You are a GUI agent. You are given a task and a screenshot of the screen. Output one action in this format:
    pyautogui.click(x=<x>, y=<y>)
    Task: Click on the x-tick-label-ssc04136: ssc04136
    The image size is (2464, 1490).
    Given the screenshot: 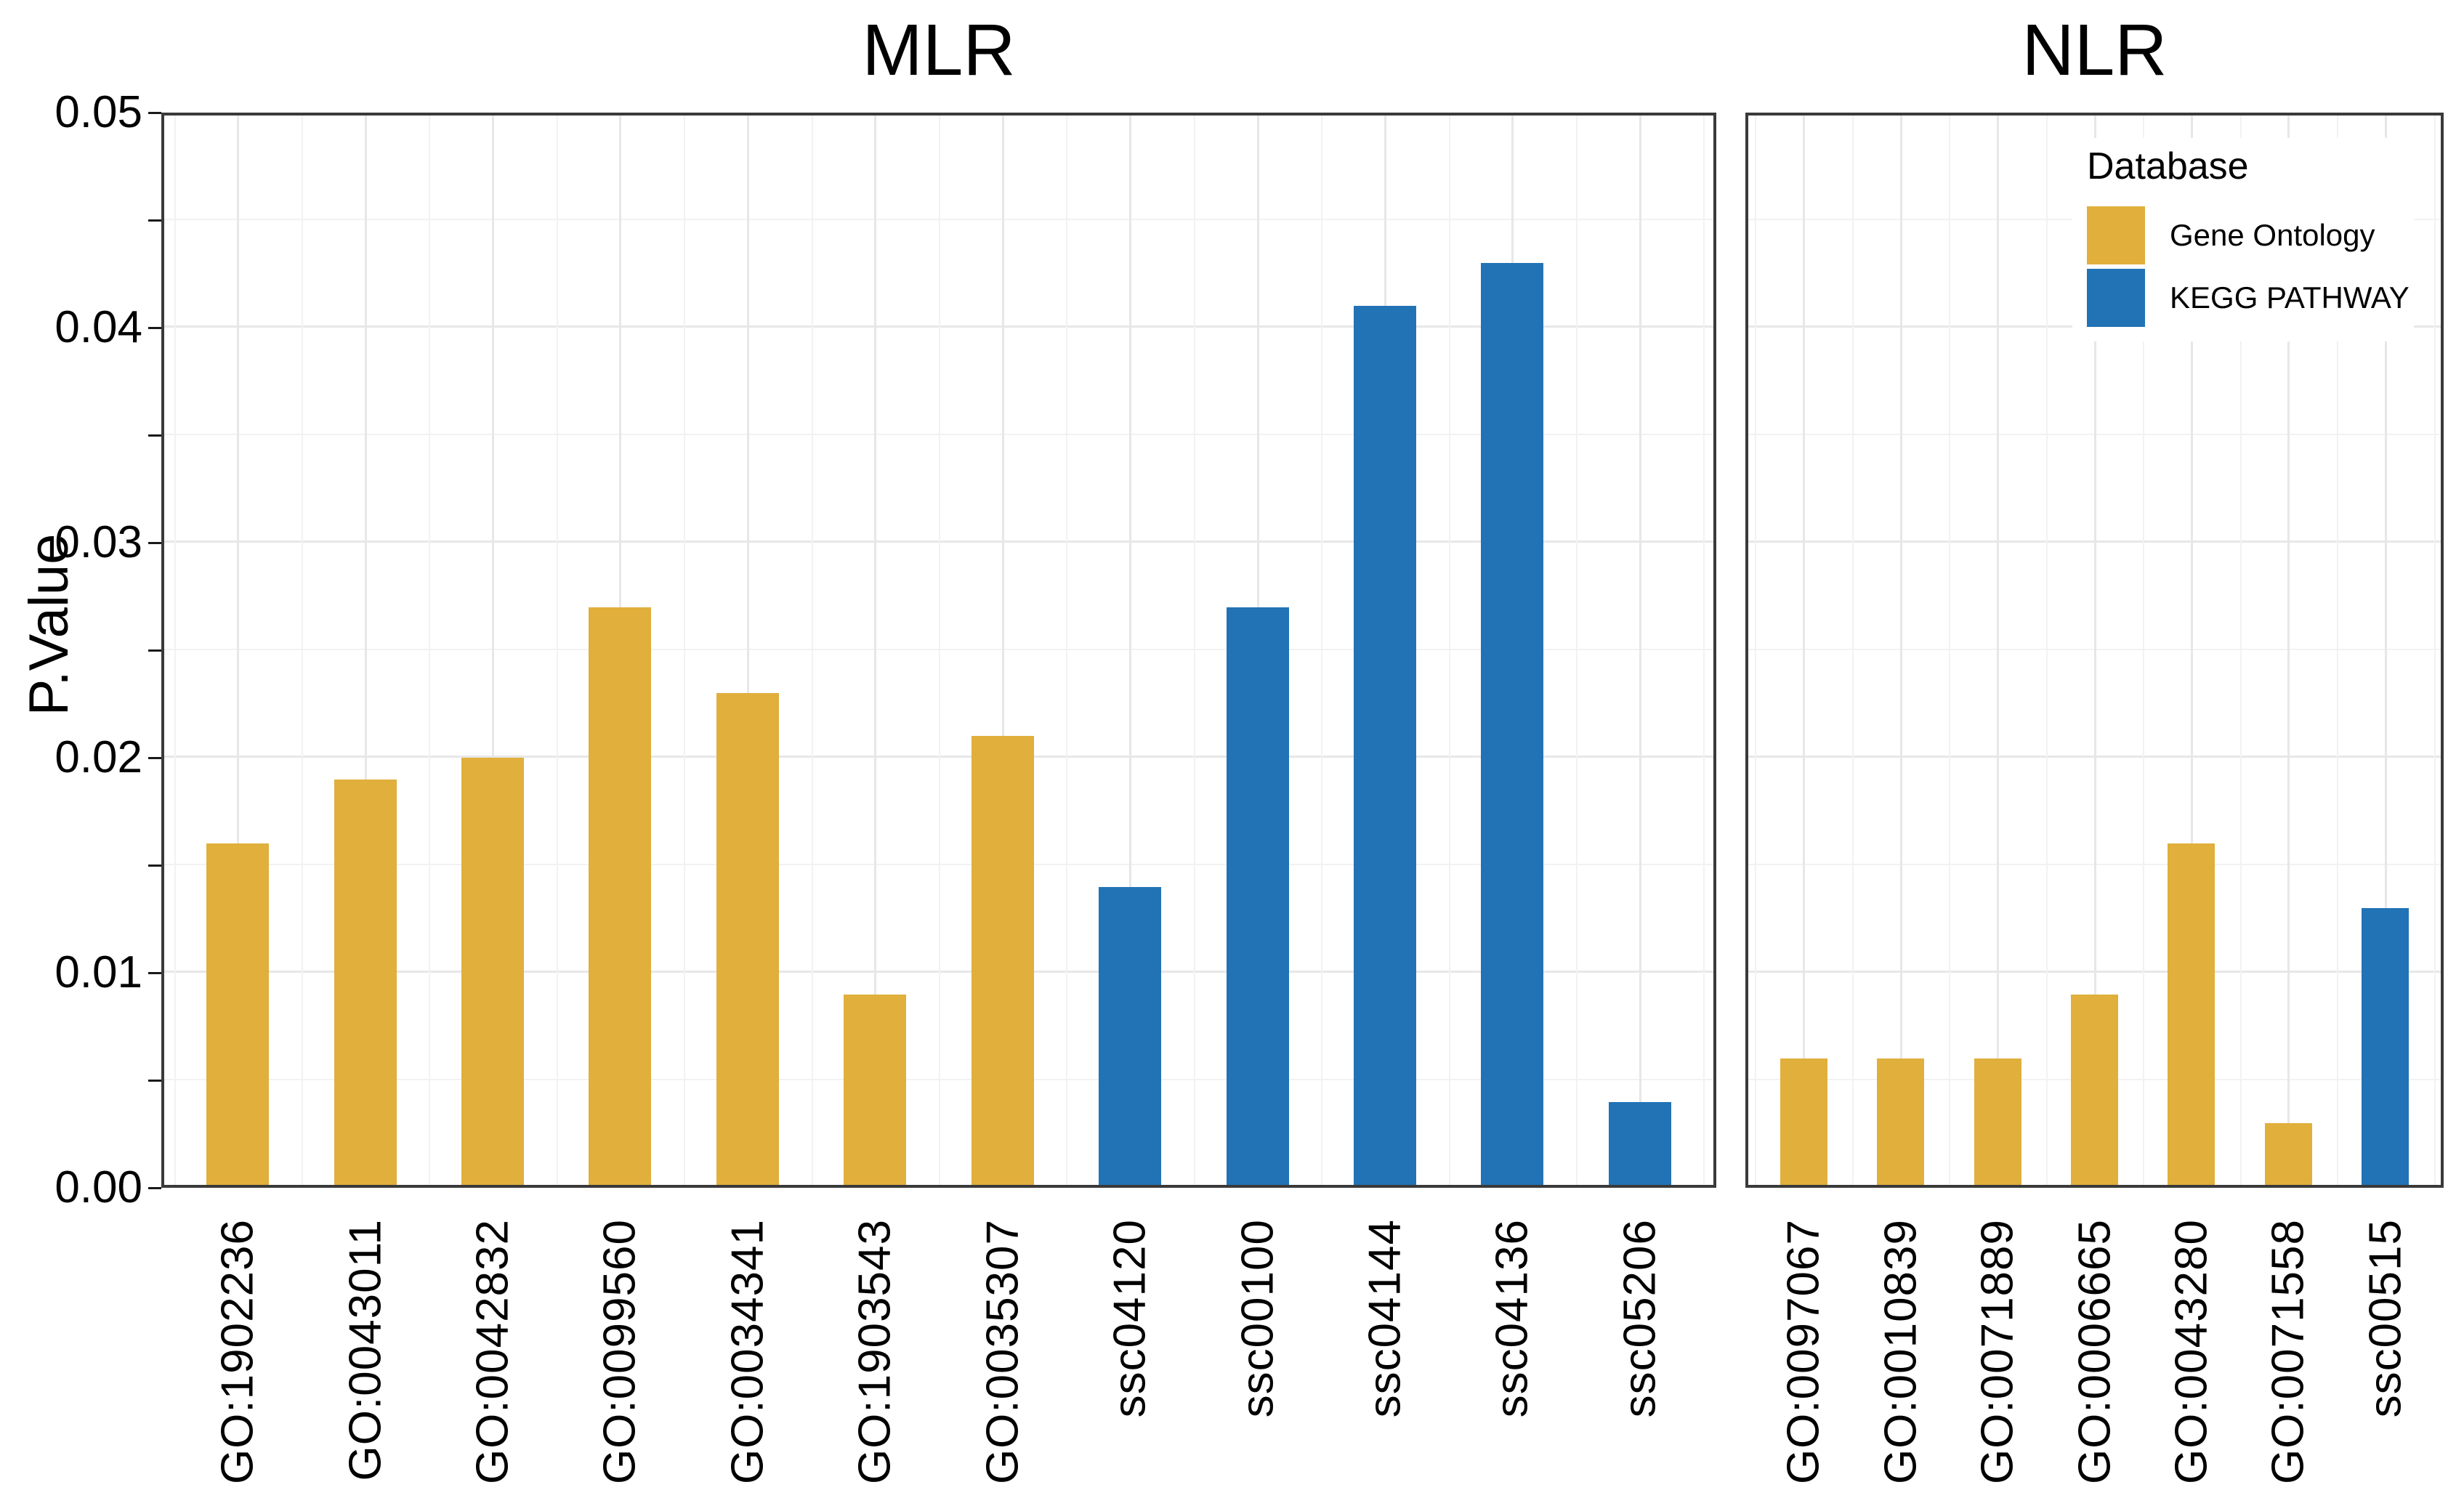 What is the action you would take?
    pyautogui.click(x=1513, y=1318)
    